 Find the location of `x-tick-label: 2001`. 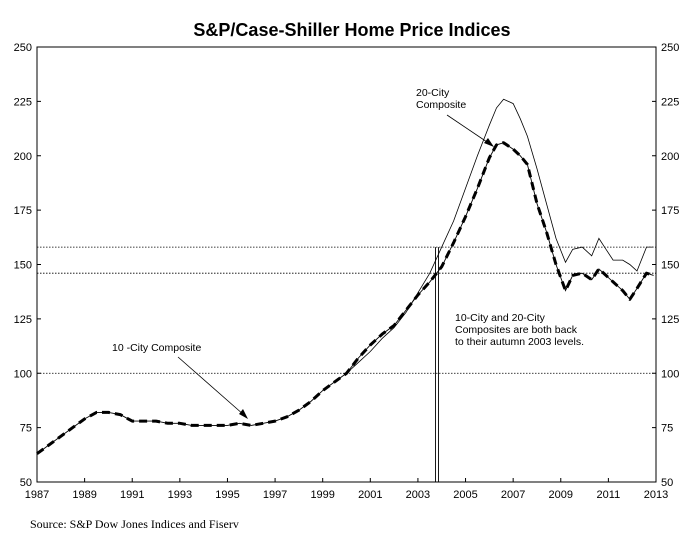

x-tick-label: 2001 is located at coordinates (370, 495).